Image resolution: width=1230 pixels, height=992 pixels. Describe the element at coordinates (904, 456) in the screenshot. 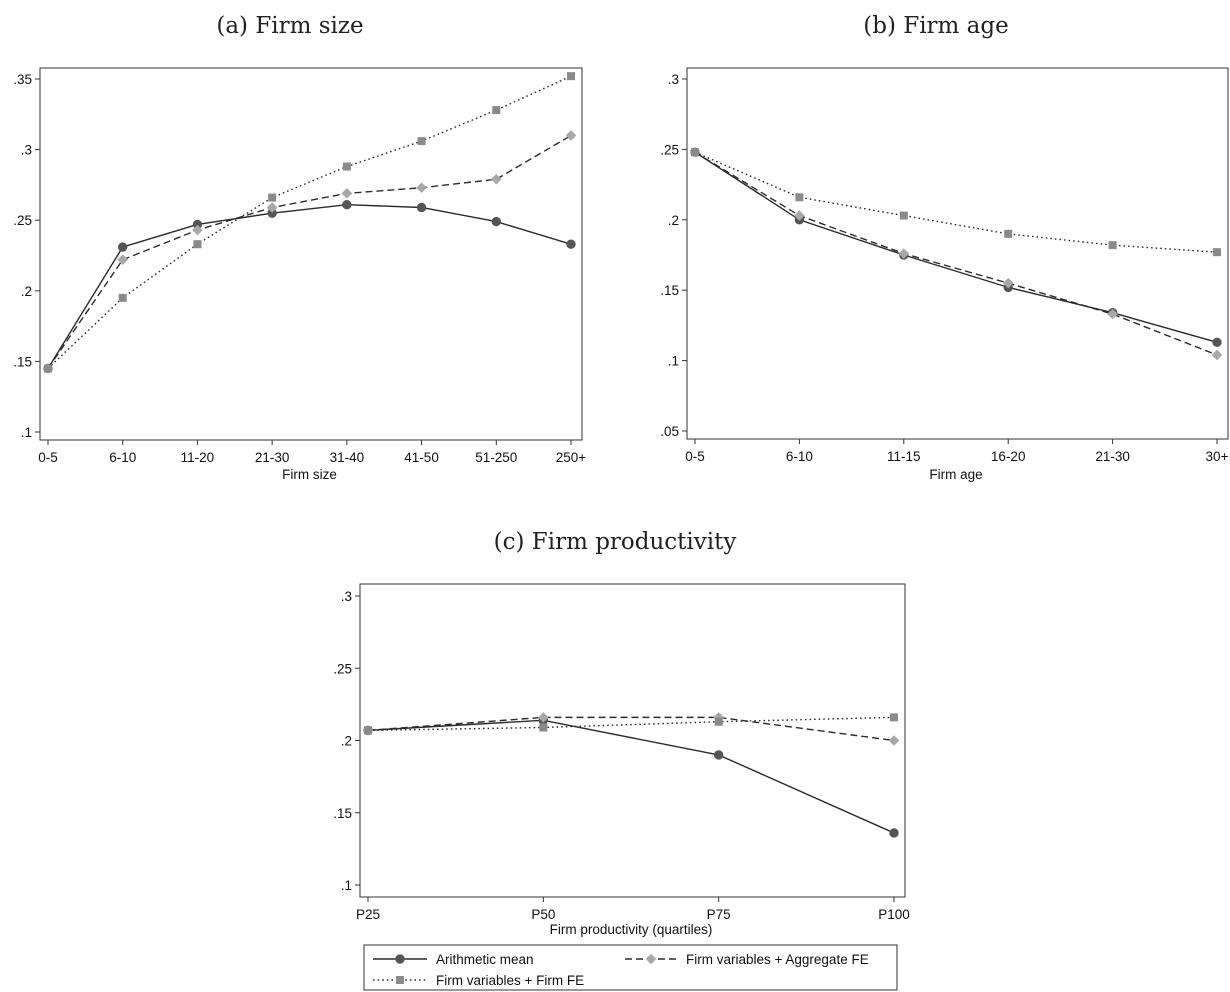

I see `x-tick-label: 11-15` at that location.